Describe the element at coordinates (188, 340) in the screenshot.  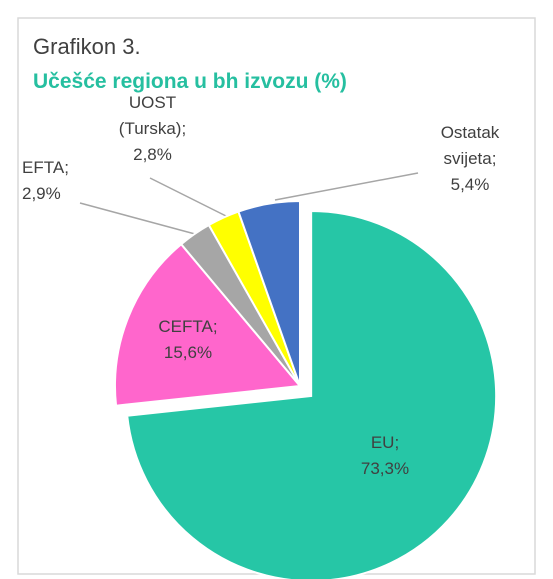
I see `data-label: CEFTA; 15,6%` at that location.